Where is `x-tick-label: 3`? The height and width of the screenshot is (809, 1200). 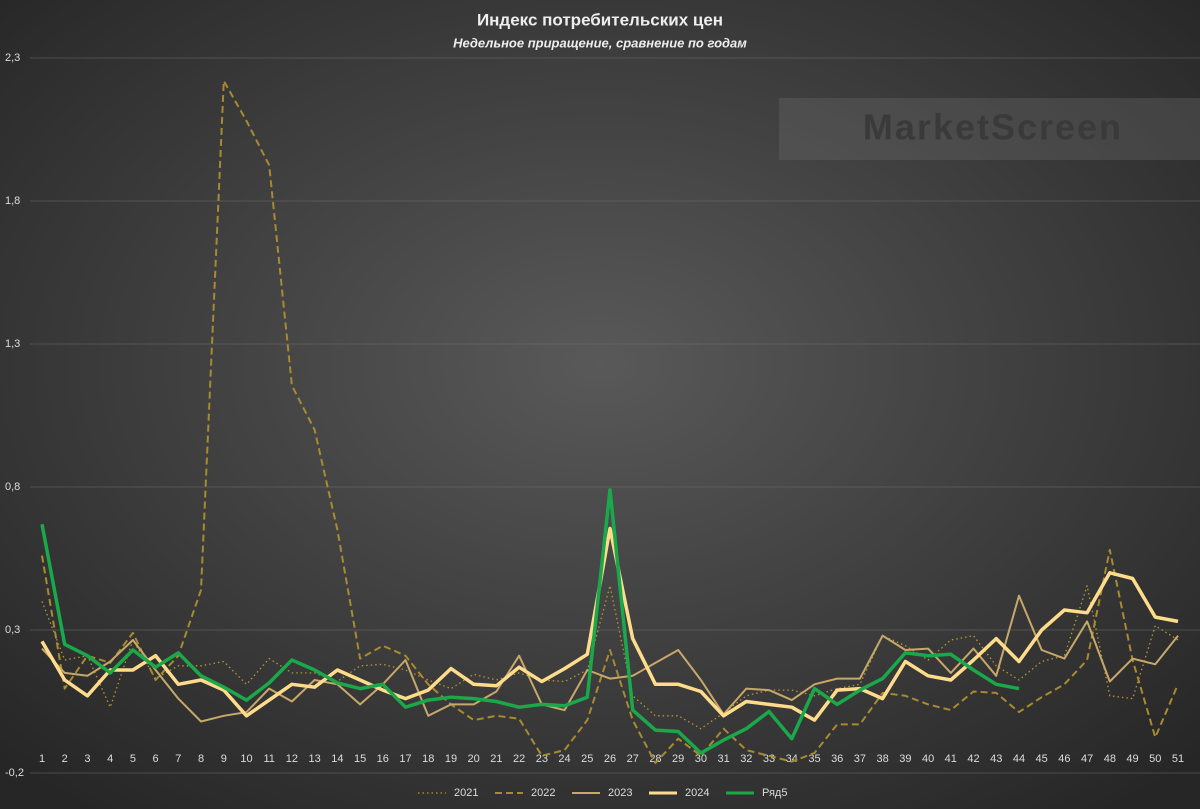
x-tick-label: 3 is located at coordinates (87, 759).